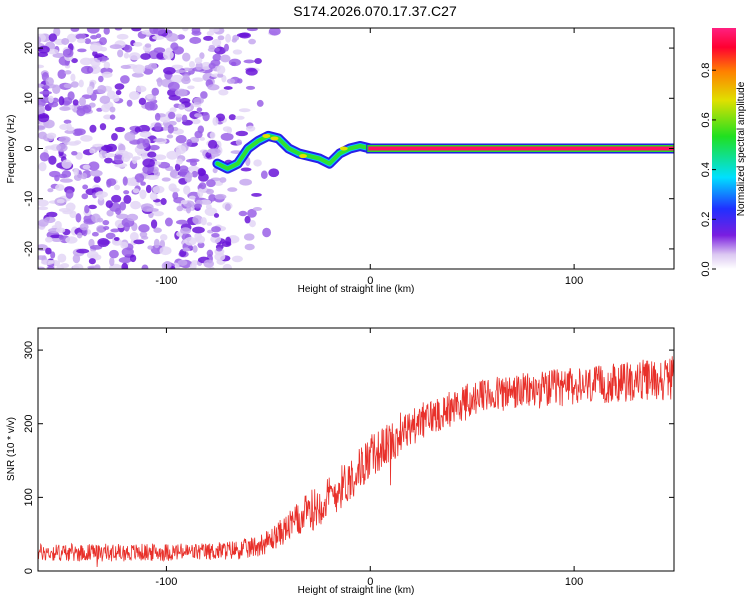 This screenshot has width=750, height=600. What do you see at coordinates (574, 281) in the screenshot?
I see `spectrogram-x-tick-label: 100` at bounding box center [574, 281].